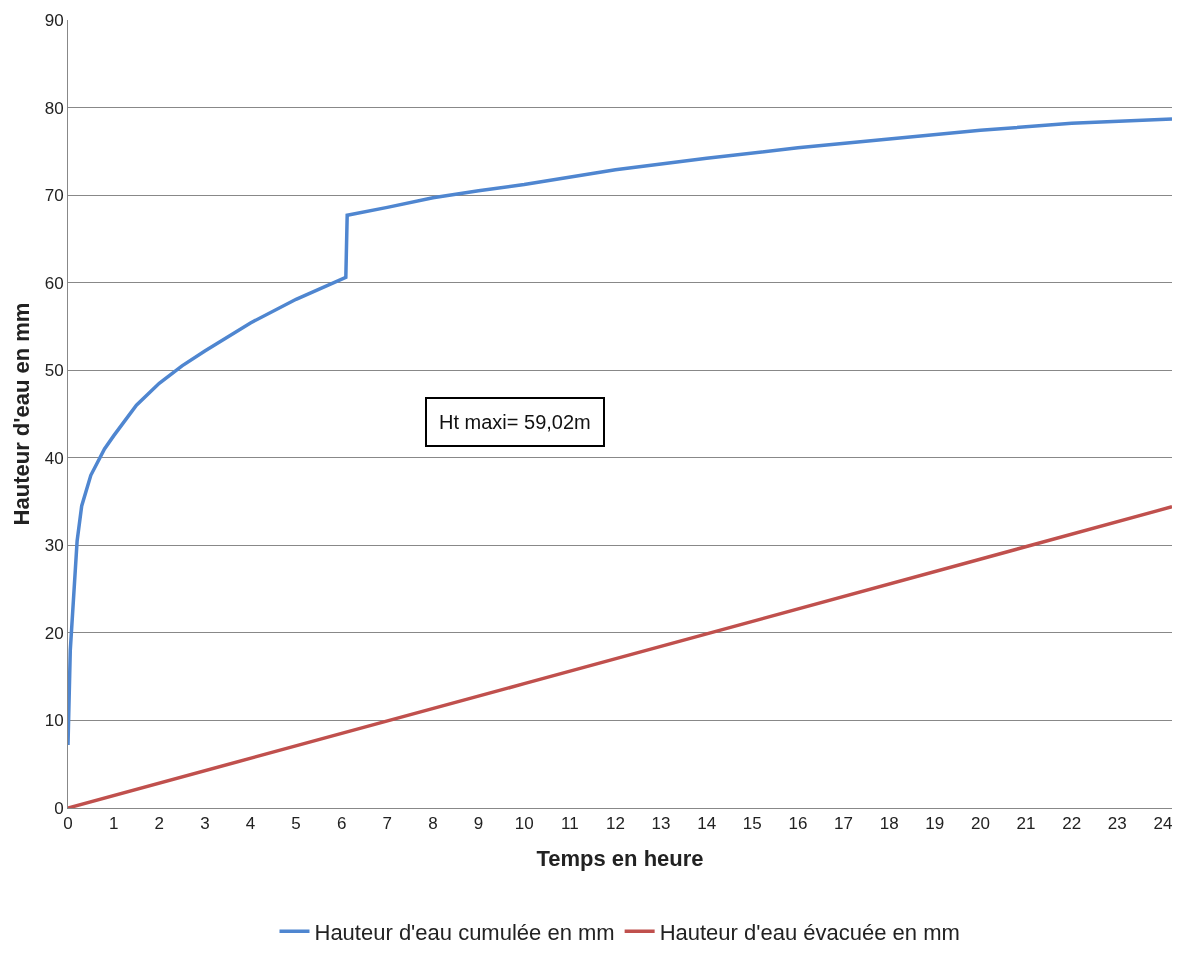 The width and height of the screenshot is (1180, 961). I want to click on legend-label: Hauteur d'eau cumulée en mm, so click(464, 932).